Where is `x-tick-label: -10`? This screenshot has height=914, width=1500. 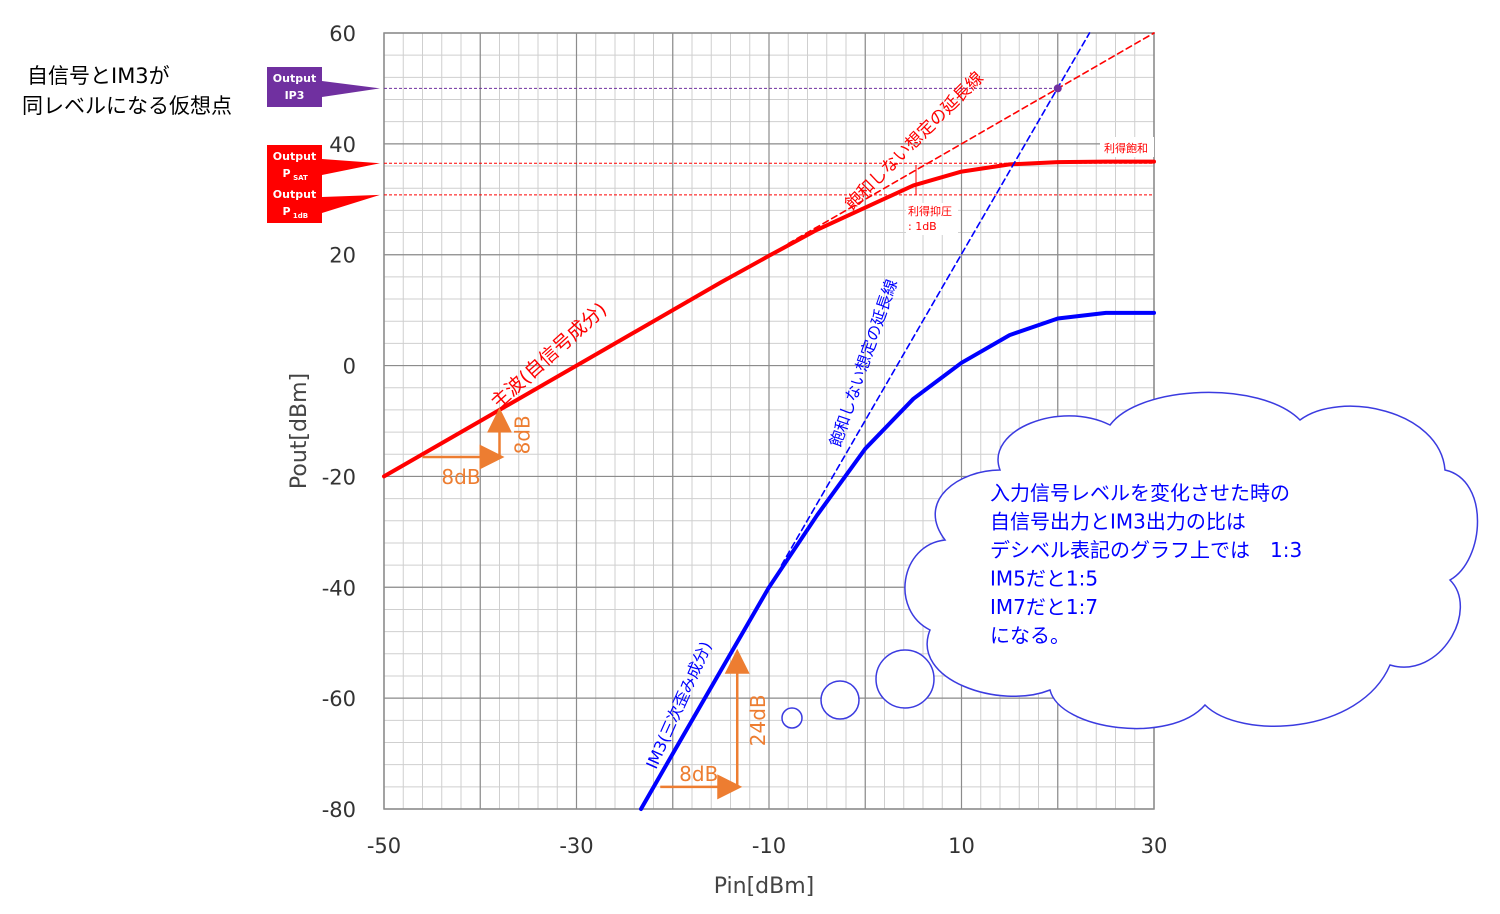
x-tick-label: -10 is located at coordinates (769, 846).